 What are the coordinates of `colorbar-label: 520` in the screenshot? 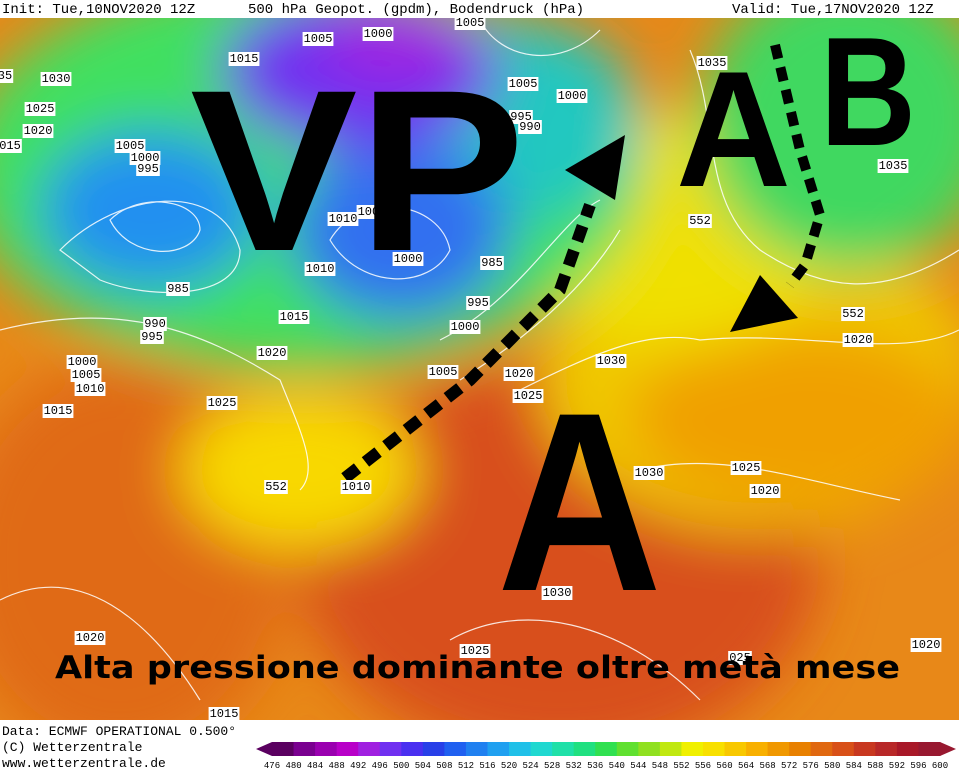 It's located at (509, 765).